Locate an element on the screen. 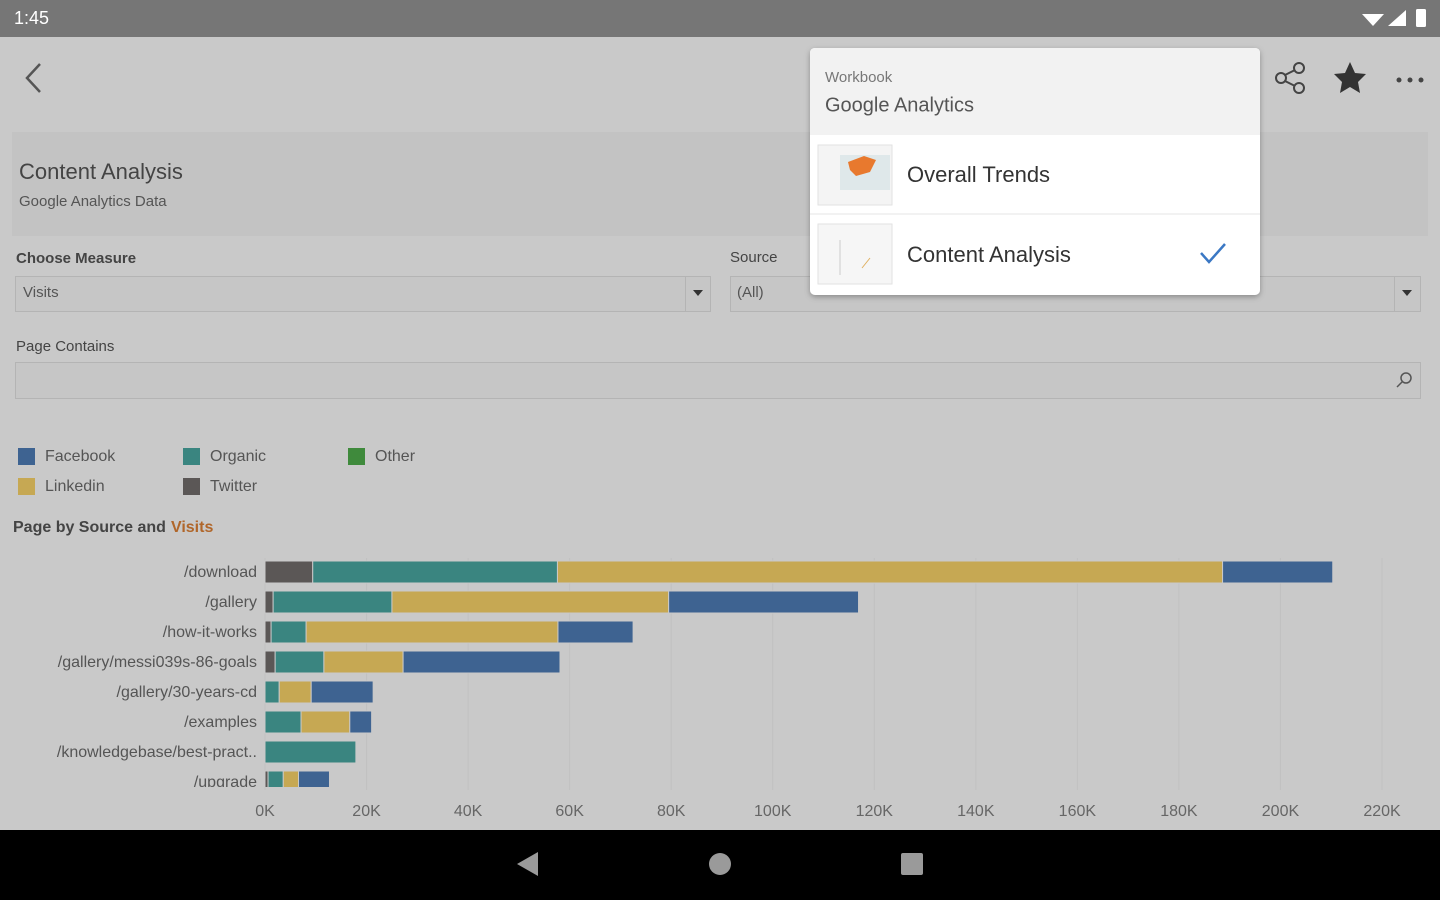  x-tick-label: 40K is located at coordinates (468, 811).